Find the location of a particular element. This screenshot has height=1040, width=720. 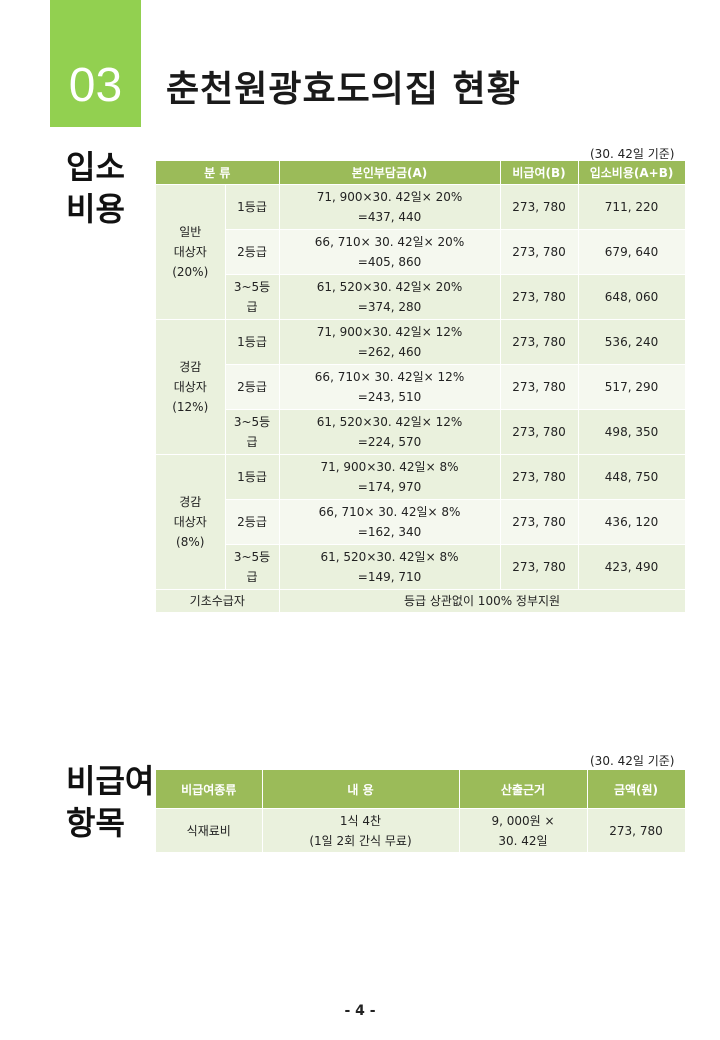

nonpay-type-cell: 식재료비 is located at coordinates (209, 830).